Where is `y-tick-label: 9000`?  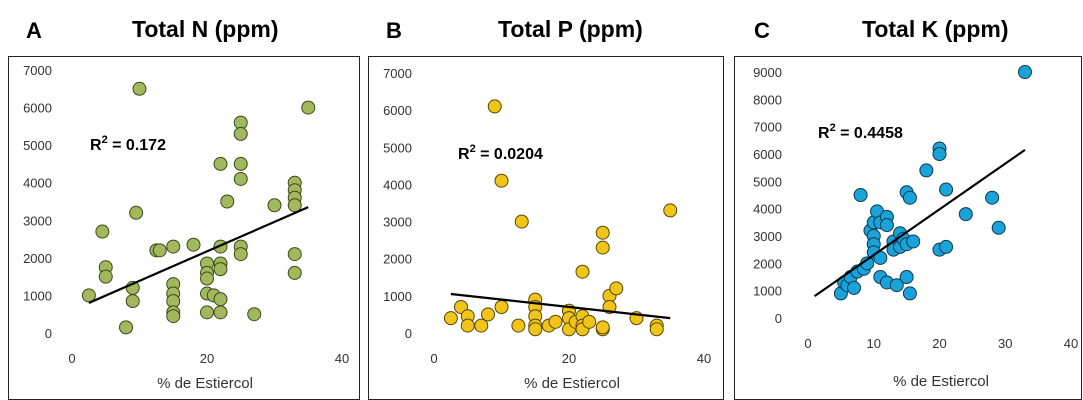 y-tick-label: 9000 is located at coordinates (767, 72).